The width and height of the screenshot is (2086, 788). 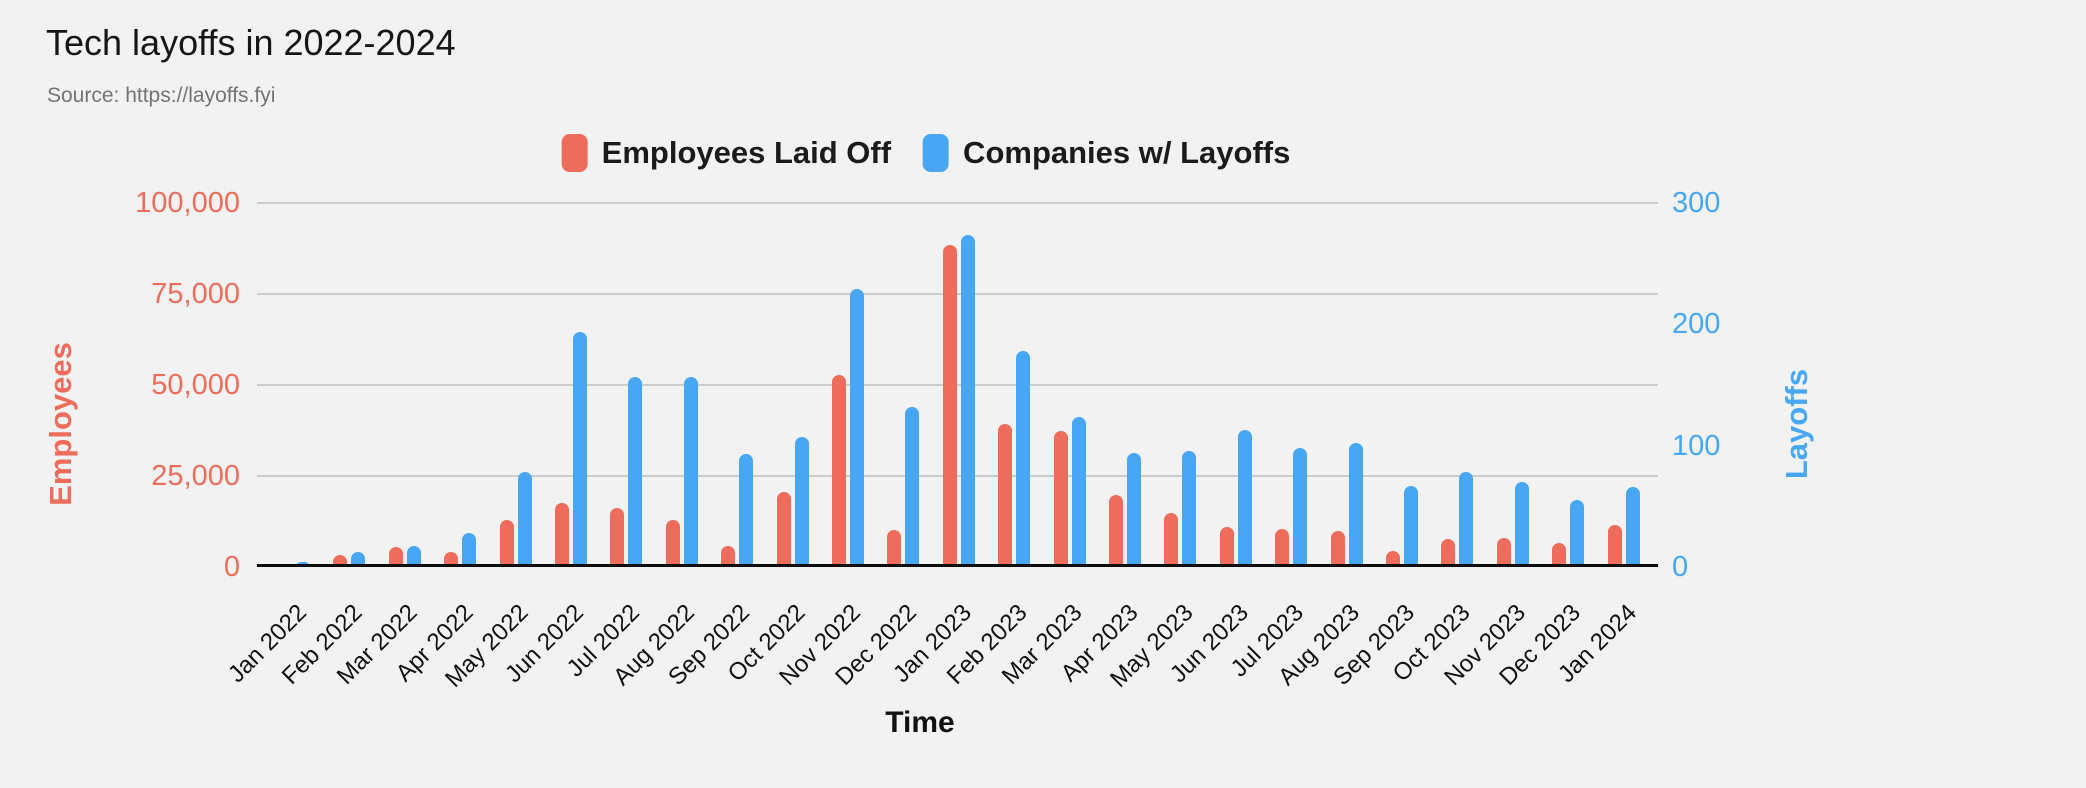 What do you see at coordinates (574, 153) in the screenshot?
I see `employees-legend-swatch-icon` at bounding box center [574, 153].